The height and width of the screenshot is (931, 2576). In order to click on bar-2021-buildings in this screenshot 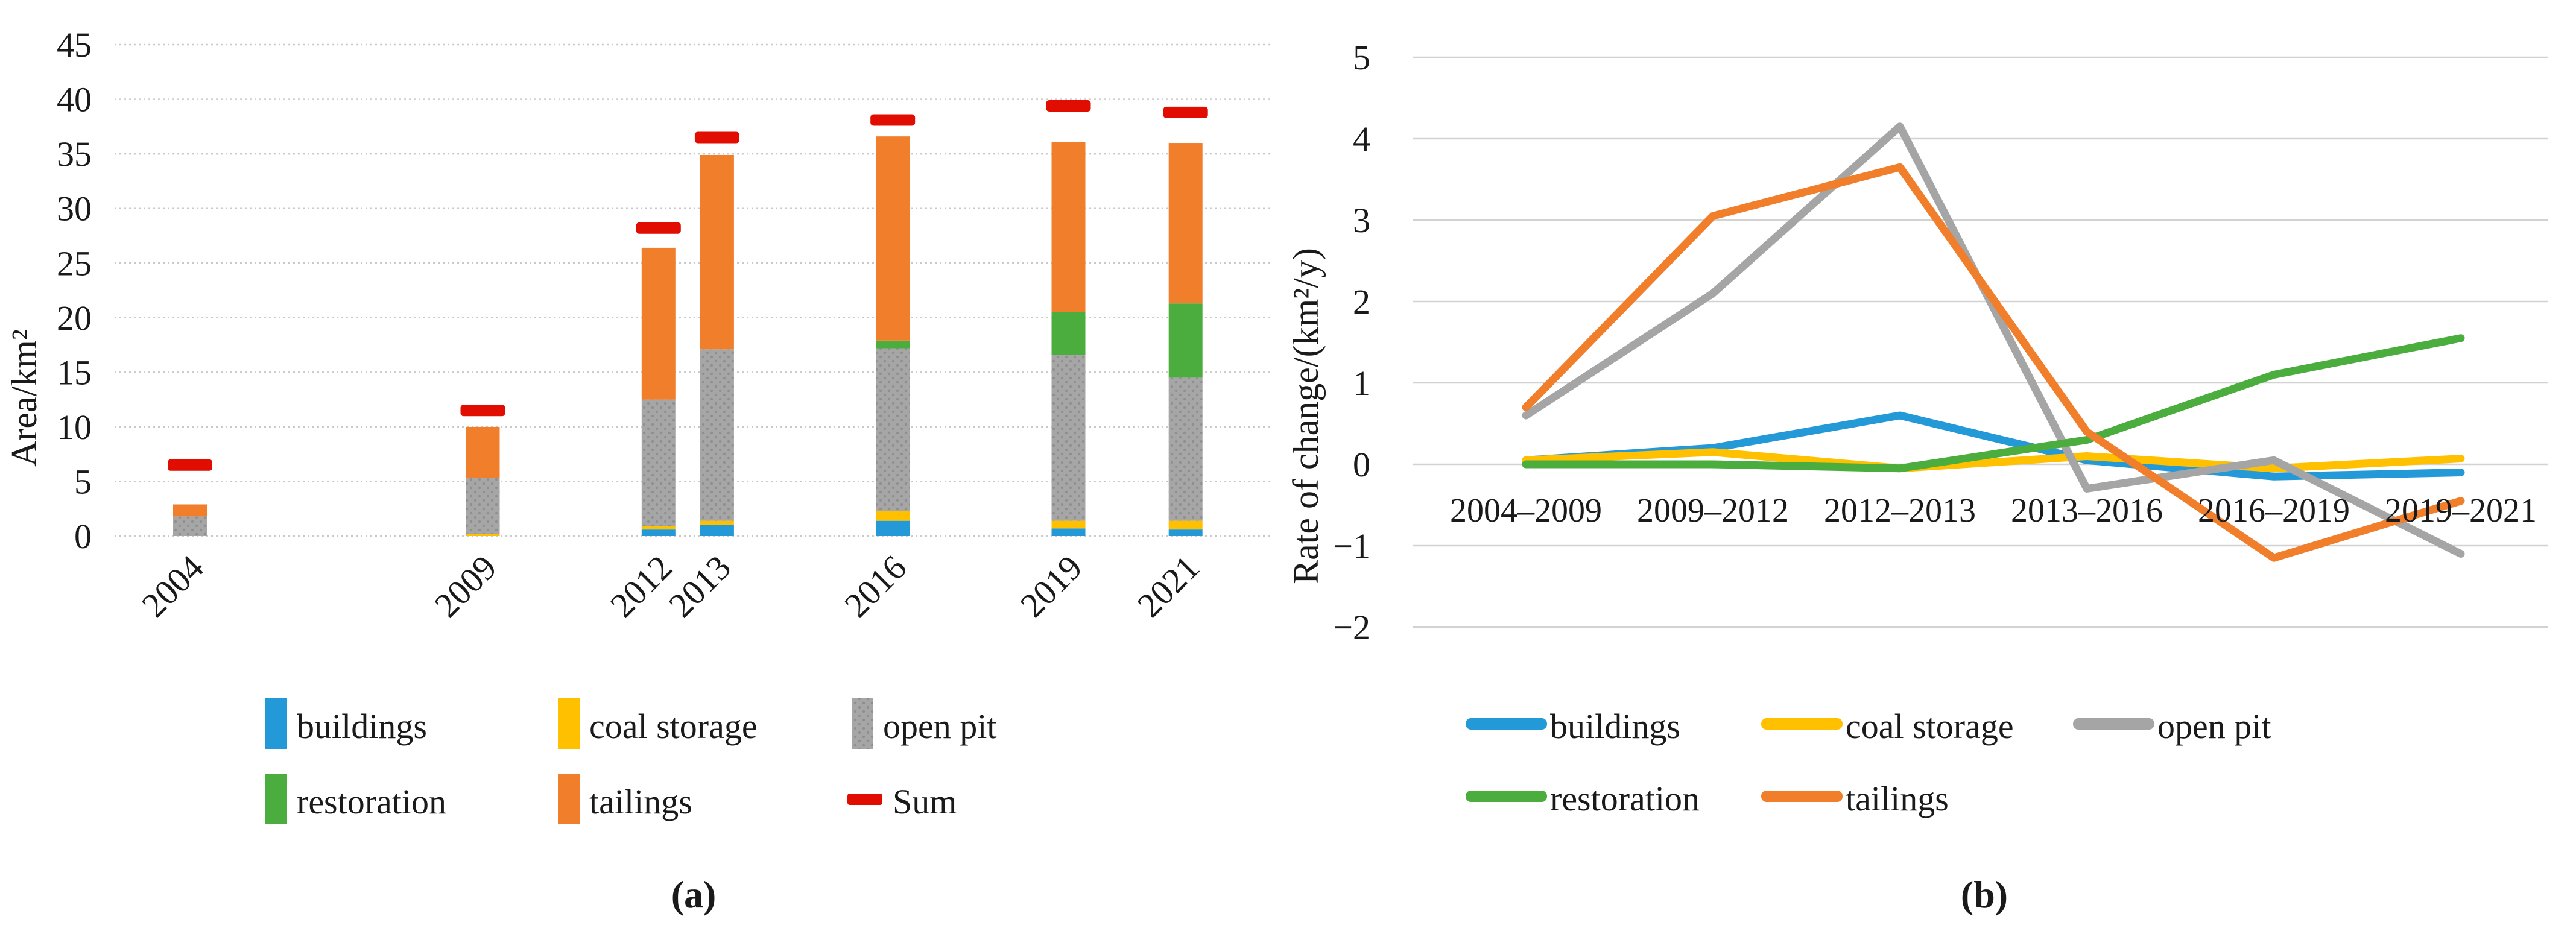, I will do `click(1185, 532)`.